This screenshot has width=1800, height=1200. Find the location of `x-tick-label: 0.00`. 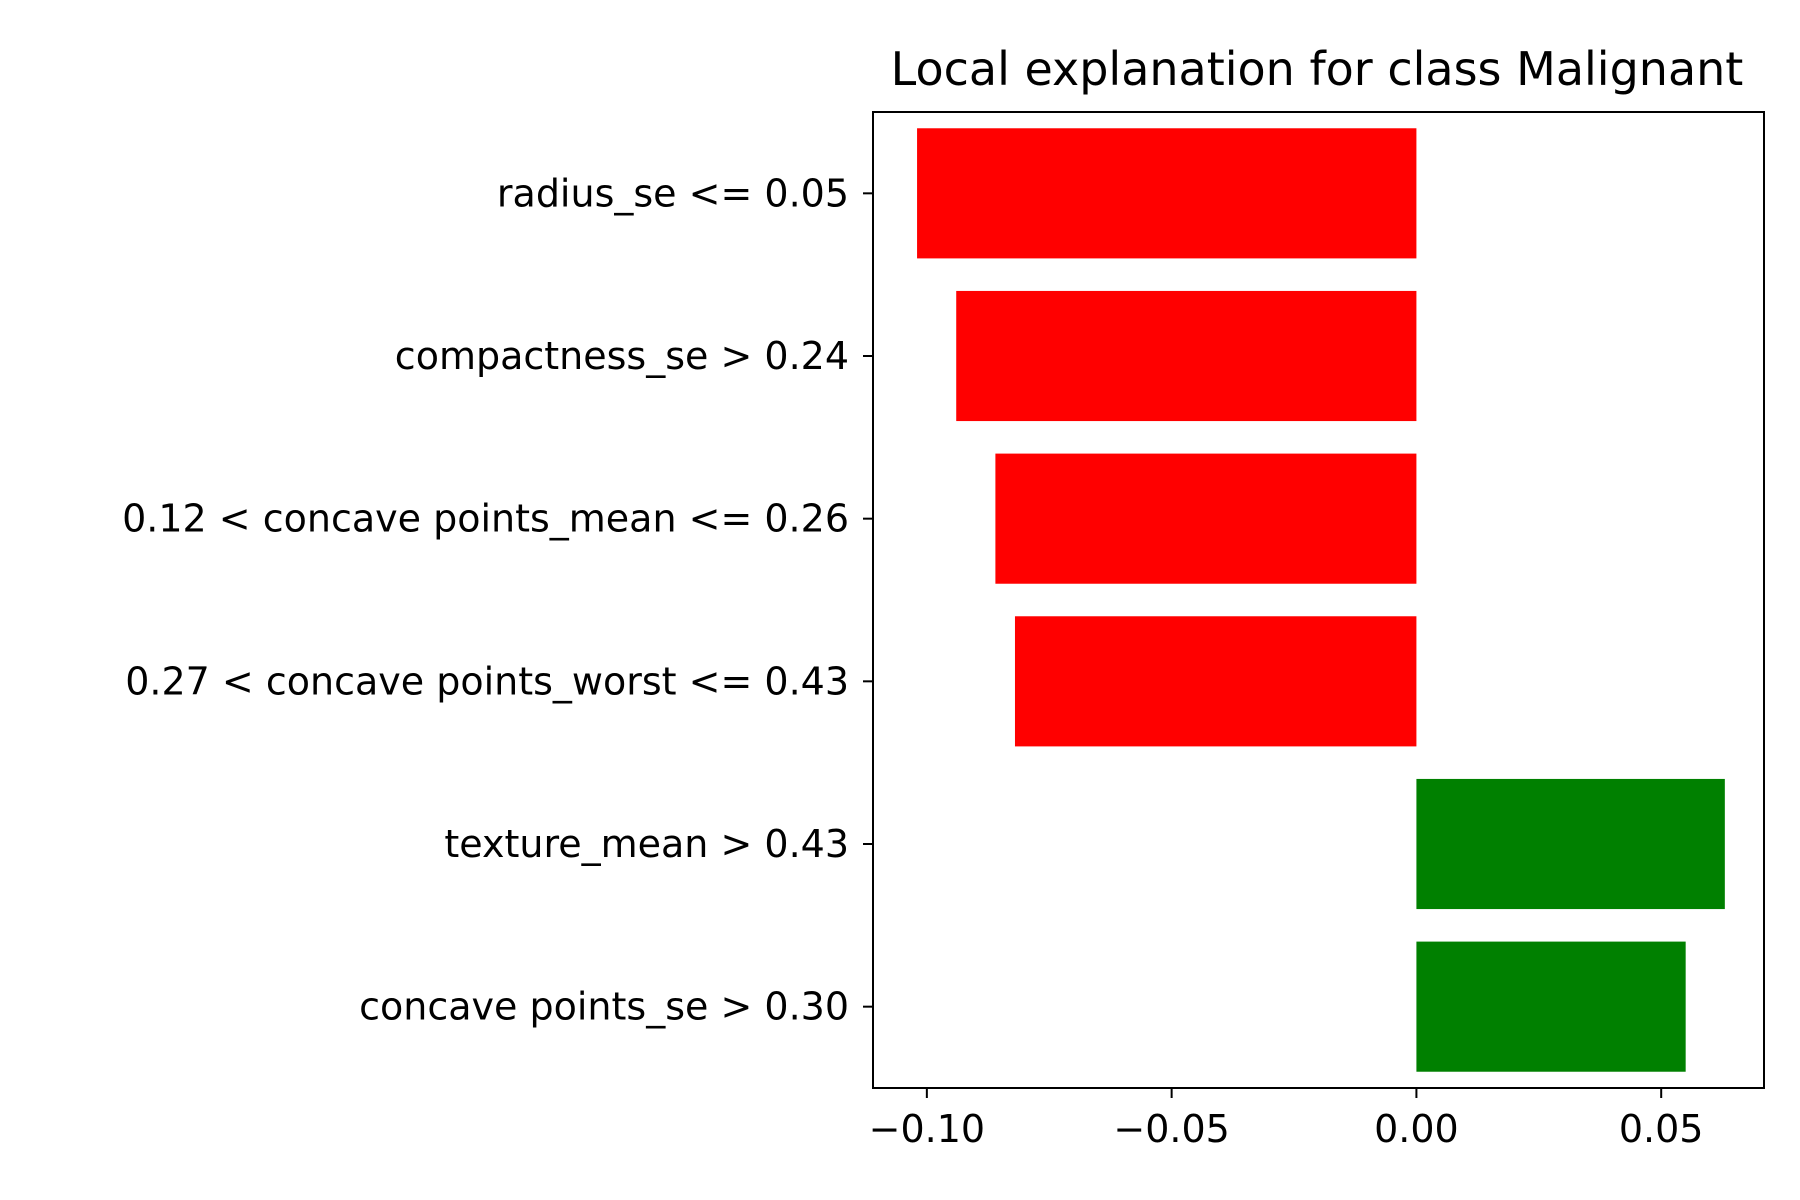

x-tick-label: 0.00 is located at coordinates (1416, 1129).